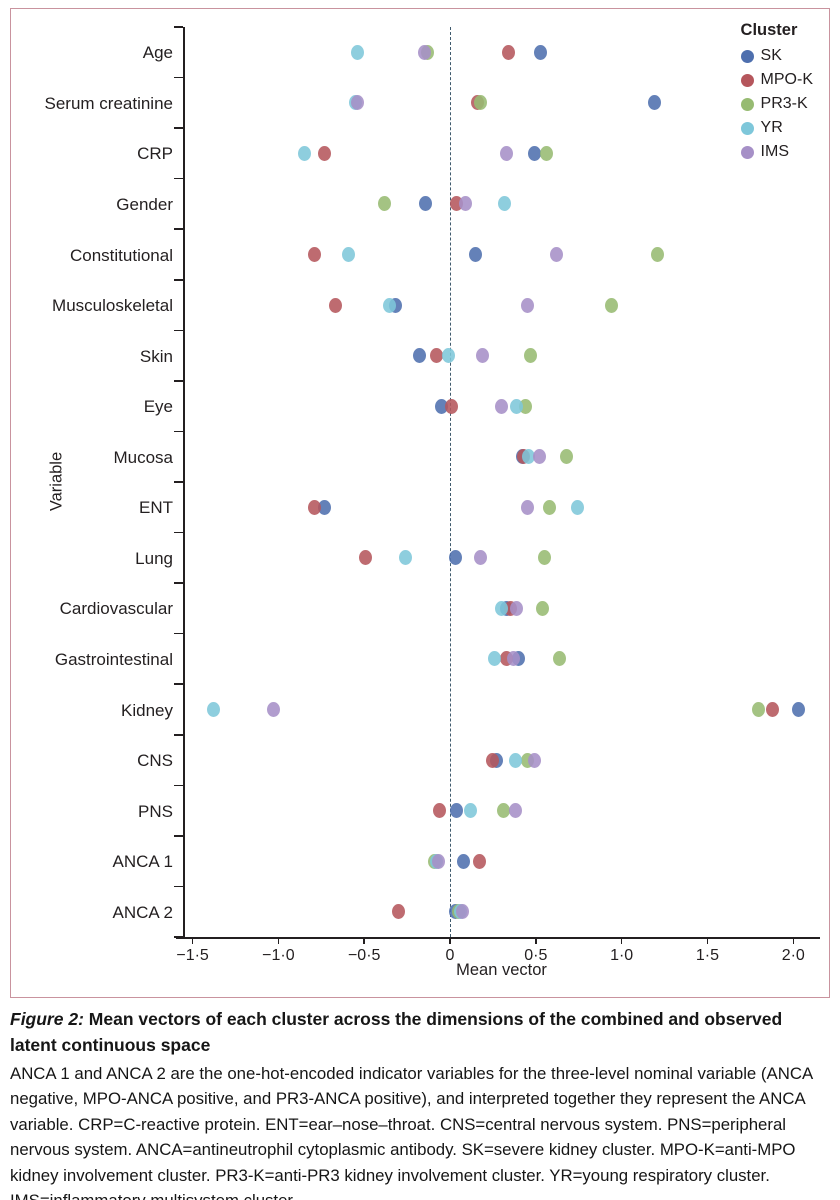  Describe the element at coordinates (529, 457) in the screenshot. I see `data-point-yr-mucosa` at that location.